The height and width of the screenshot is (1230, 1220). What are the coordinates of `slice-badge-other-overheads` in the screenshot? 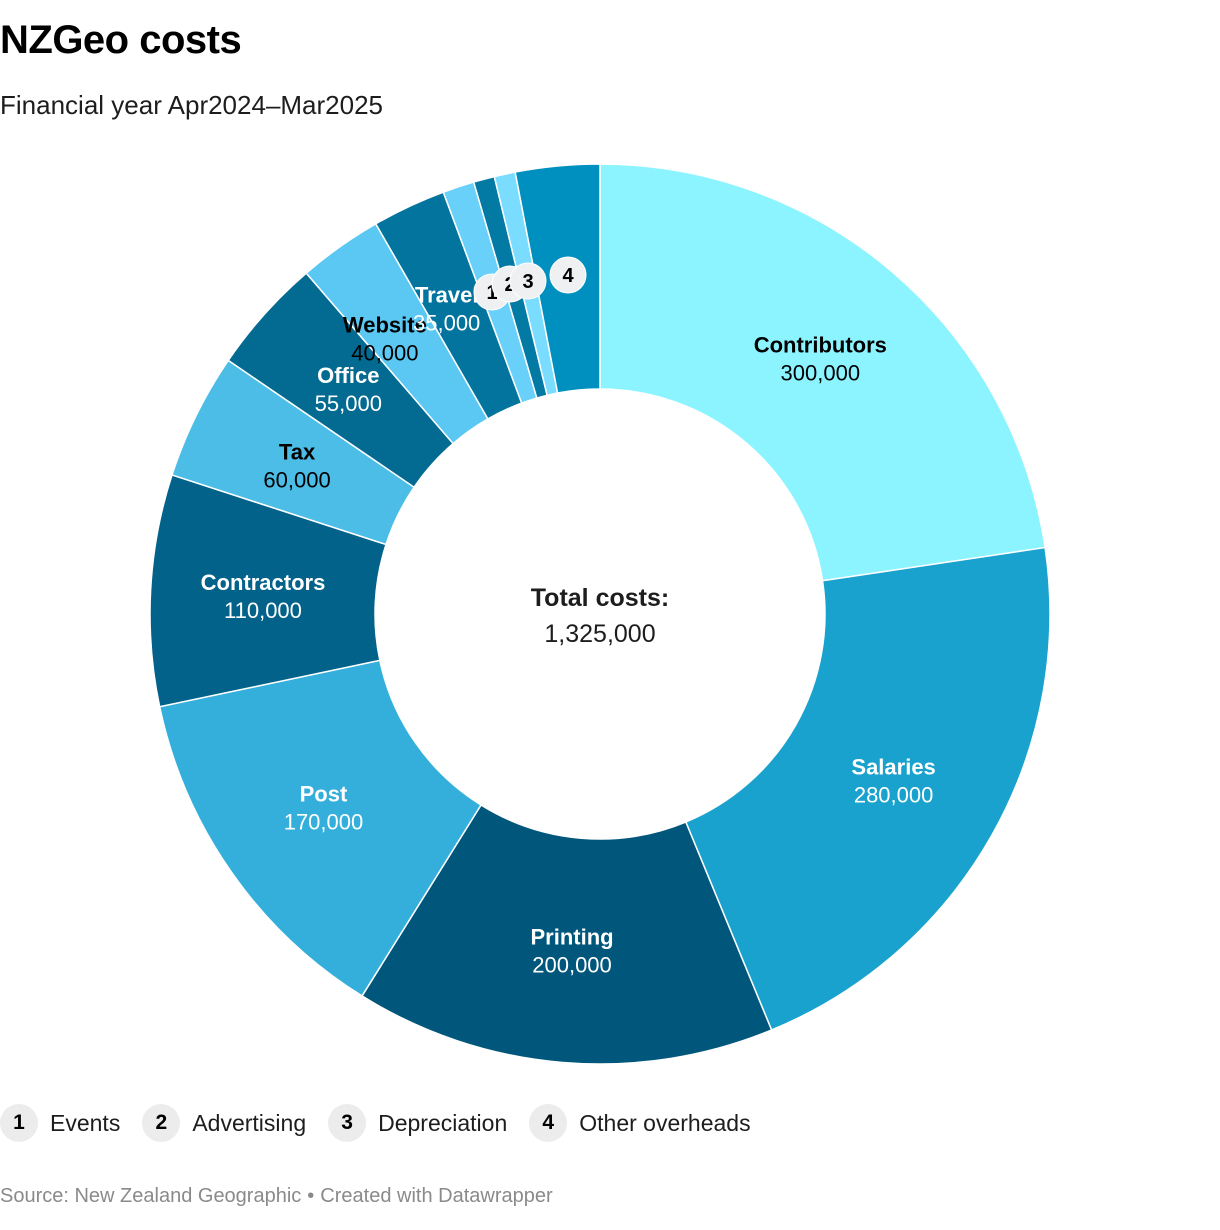 It's located at (568, 275).